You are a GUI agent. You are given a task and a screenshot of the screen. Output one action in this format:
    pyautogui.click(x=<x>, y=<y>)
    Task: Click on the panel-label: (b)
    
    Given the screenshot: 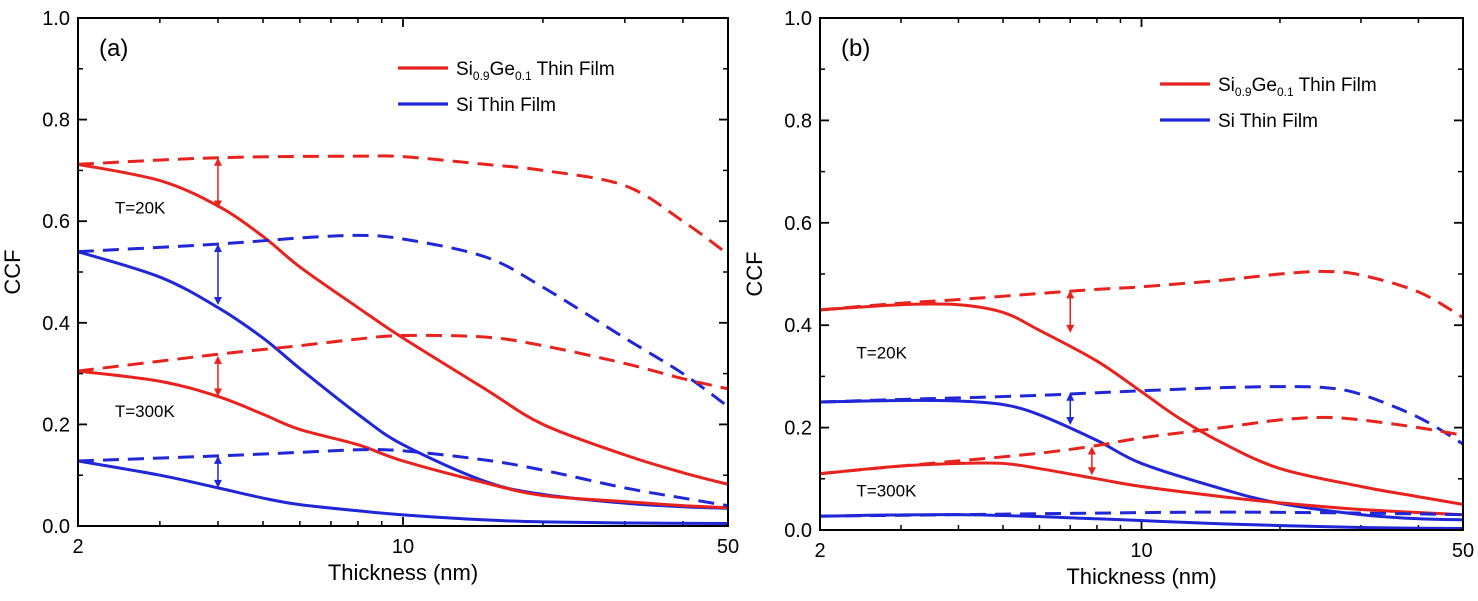 What is the action you would take?
    pyautogui.click(x=855, y=48)
    